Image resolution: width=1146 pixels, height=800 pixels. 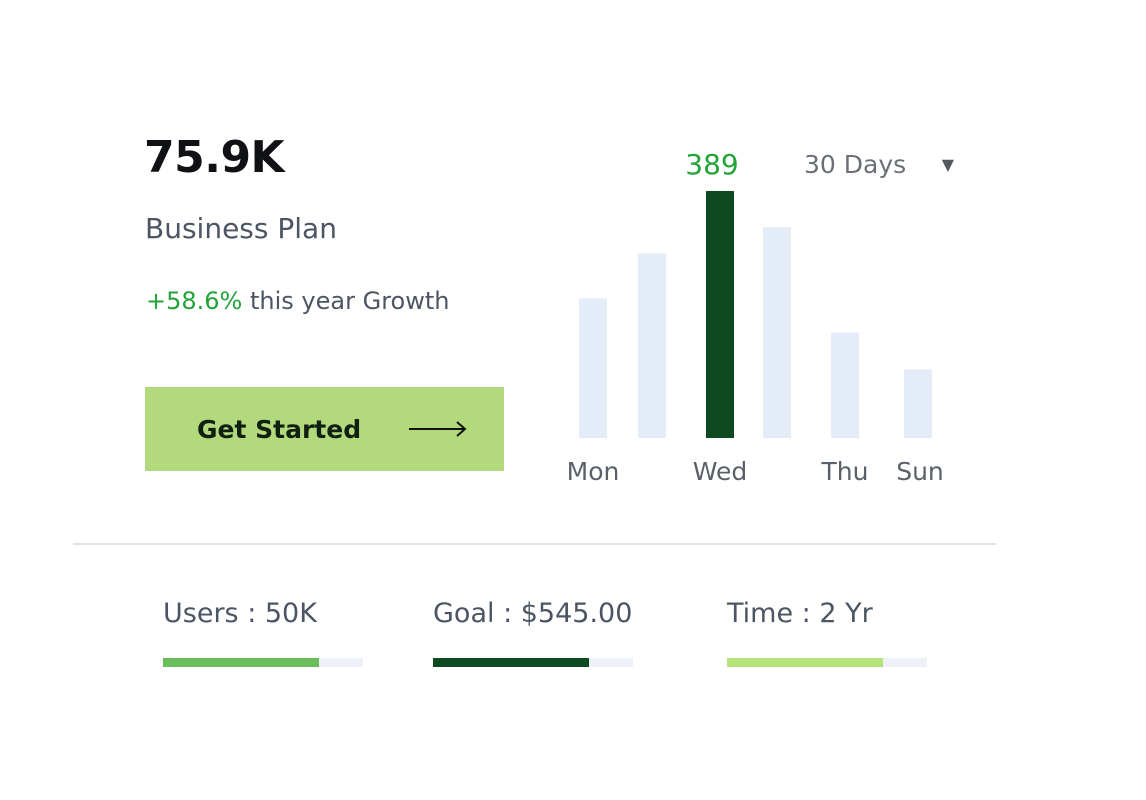 I want to click on x-tick-label-mon: Mon, so click(x=593, y=471).